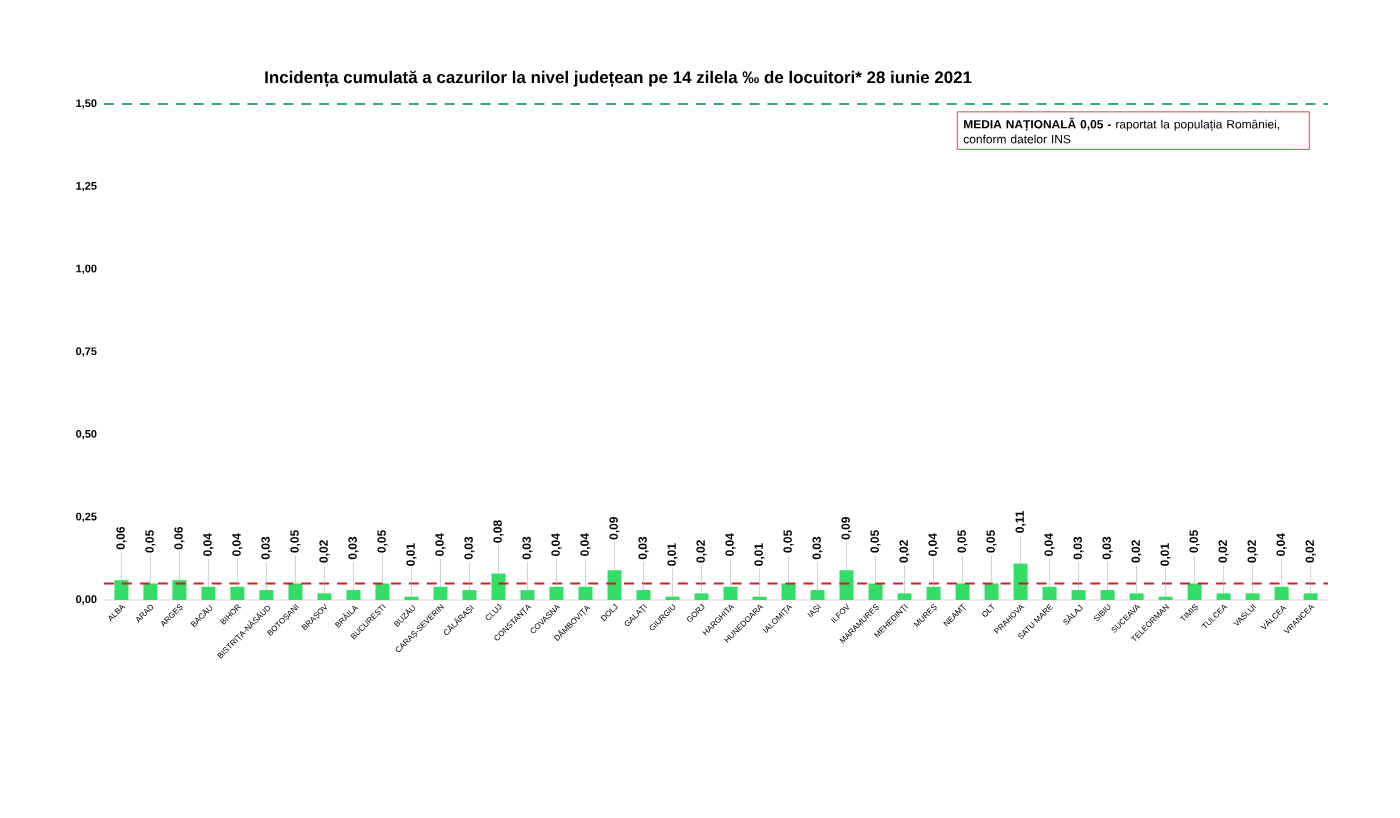 This screenshot has height=818, width=1400. What do you see at coordinates (618, 79) in the screenshot?
I see `chart-title: Incidența cumulată a cazurilor la nivel județean pe 14 zilela ‰ de locuitori* 28 iunie 2021` at bounding box center [618, 79].